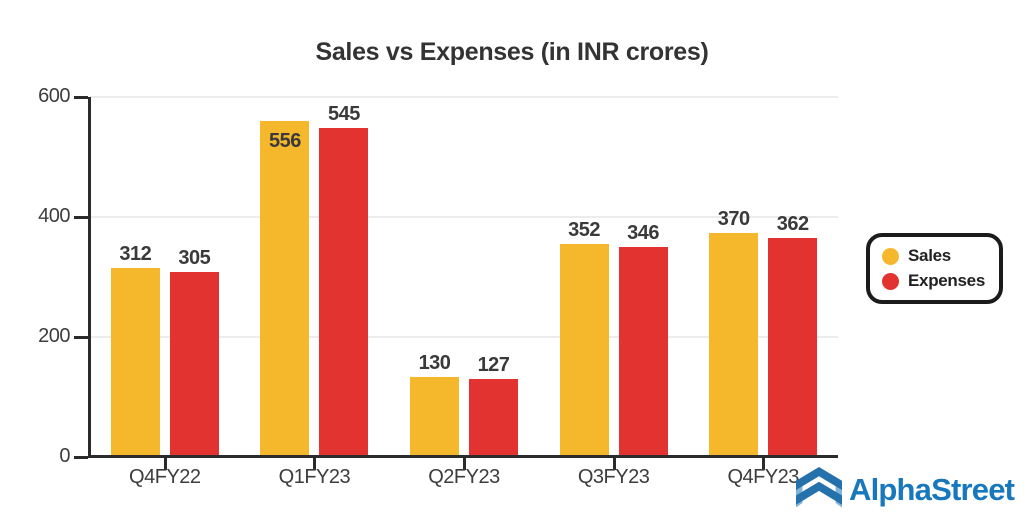  What do you see at coordinates (284, 141) in the screenshot?
I see `value-label-sales-q1fy23: 556` at bounding box center [284, 141].